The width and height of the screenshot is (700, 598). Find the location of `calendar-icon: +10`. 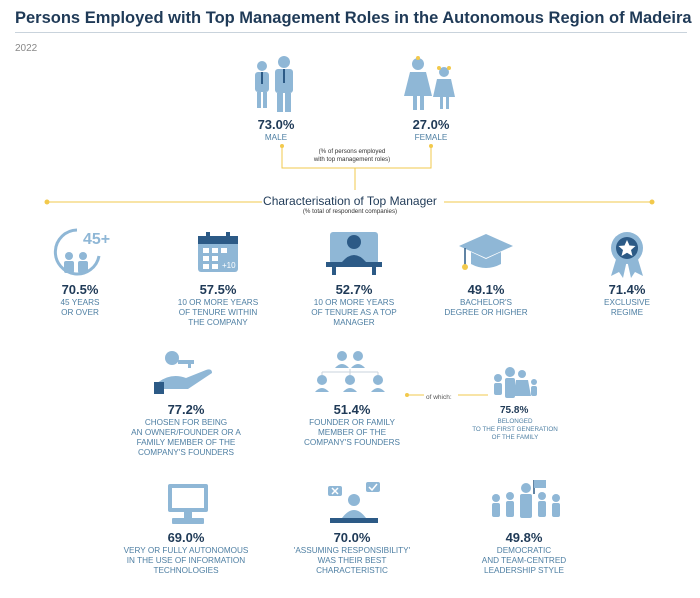

calendar-icon: +10 is located at coordinates (218, 252).